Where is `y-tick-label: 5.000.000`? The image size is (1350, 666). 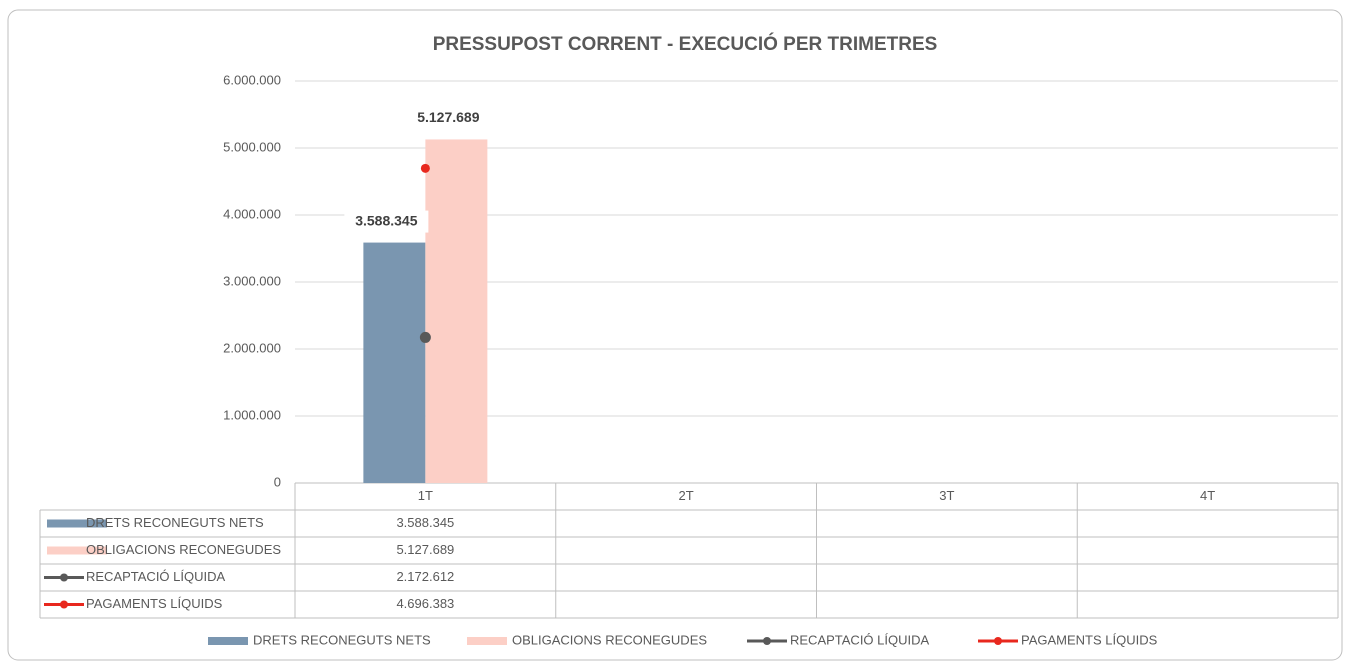 y-tick-label: 5.000.000 is located at coordinates (252, 146).